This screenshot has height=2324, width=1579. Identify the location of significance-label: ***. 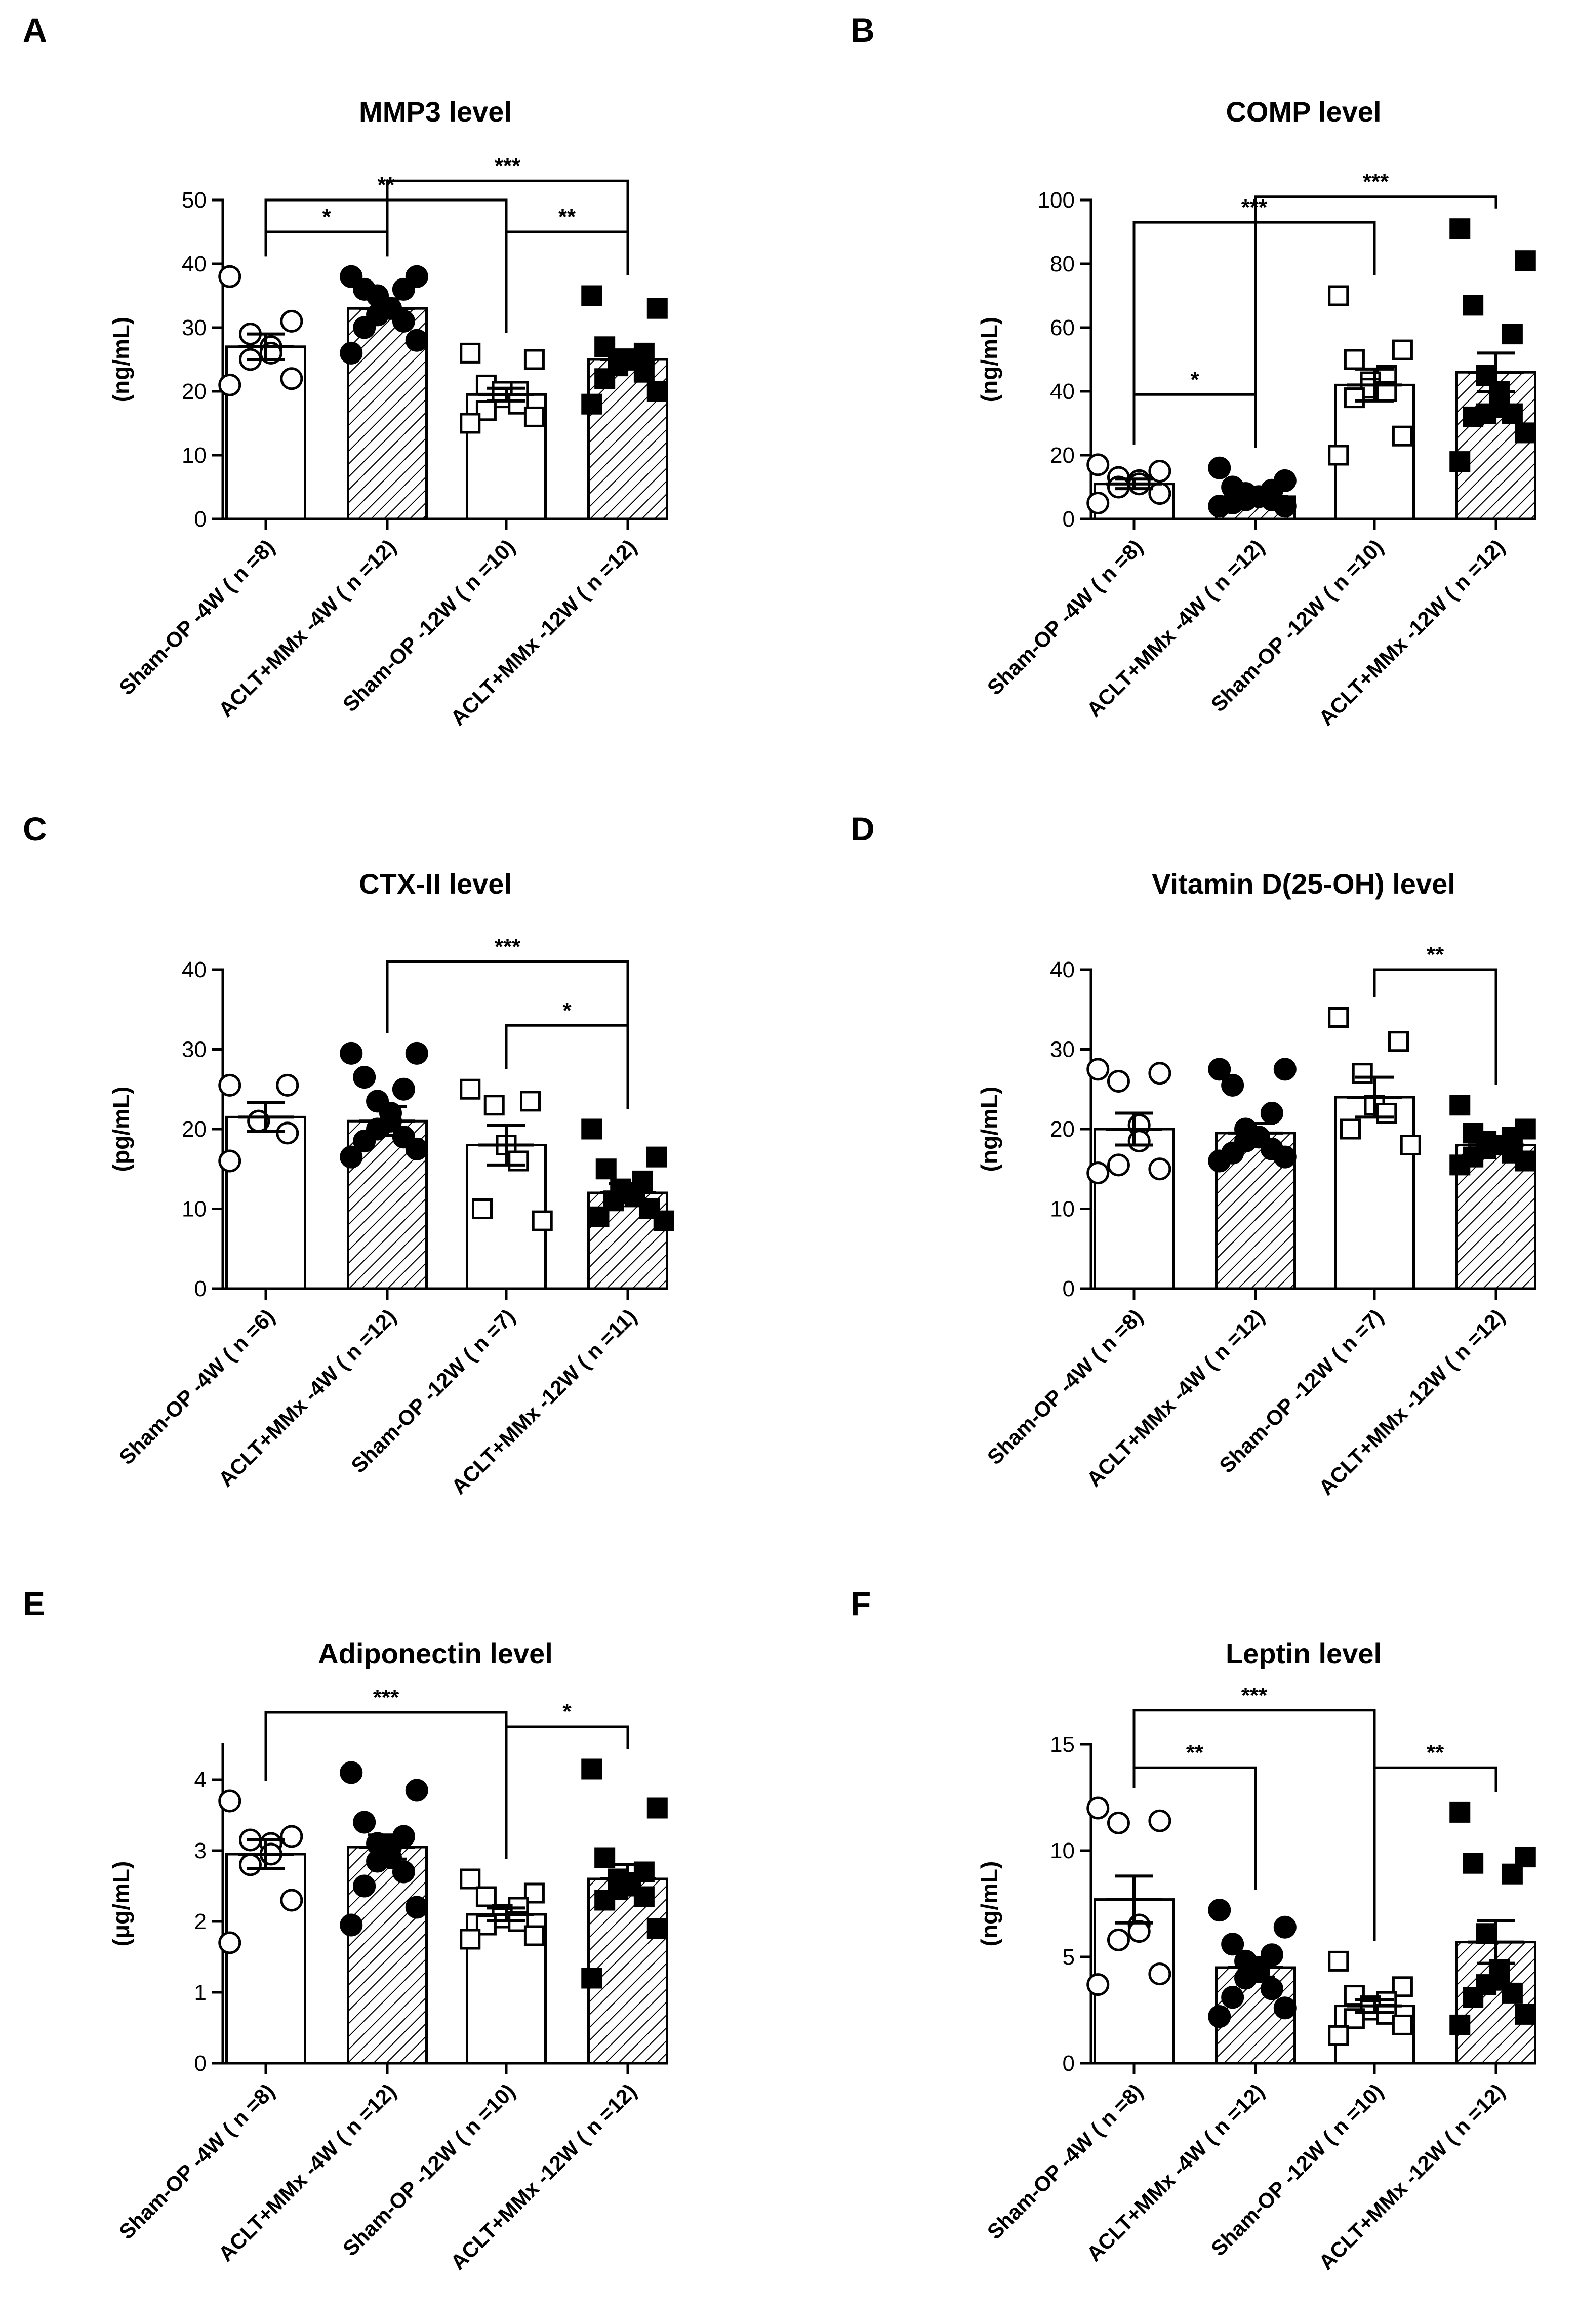
(386, 1698).